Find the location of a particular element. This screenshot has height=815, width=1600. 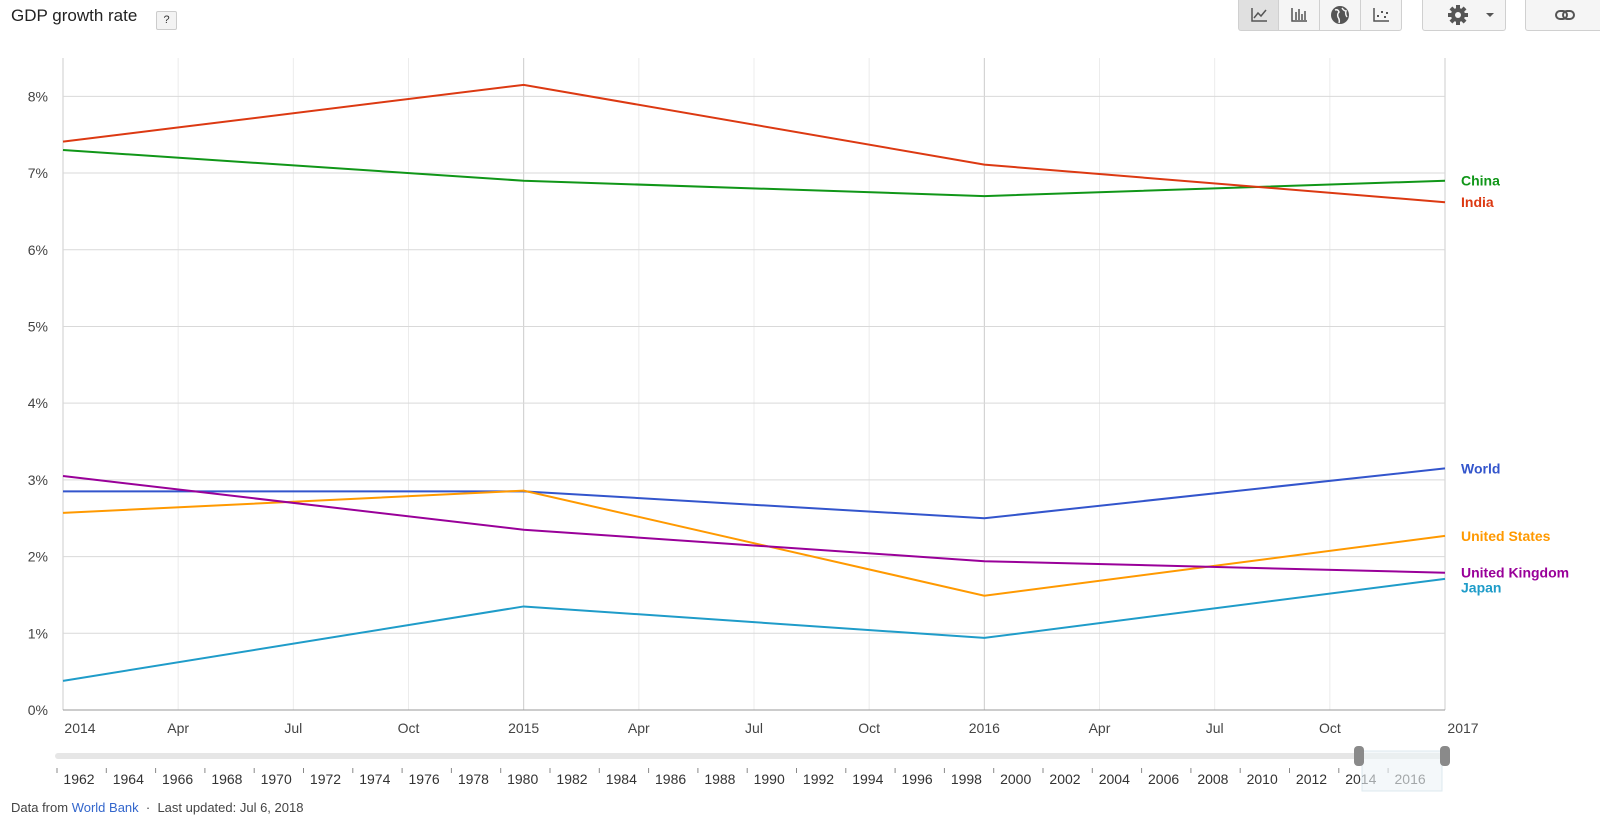

bar-chart-button is located at coordinates (1299, 15).